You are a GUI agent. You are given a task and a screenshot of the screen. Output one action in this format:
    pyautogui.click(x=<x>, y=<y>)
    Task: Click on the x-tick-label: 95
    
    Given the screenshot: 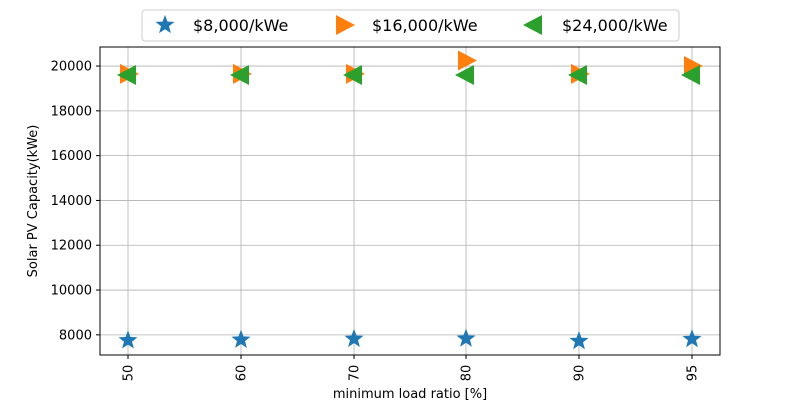 What is the action you would take?
    pyautogui.click(x=693, y=373)
    